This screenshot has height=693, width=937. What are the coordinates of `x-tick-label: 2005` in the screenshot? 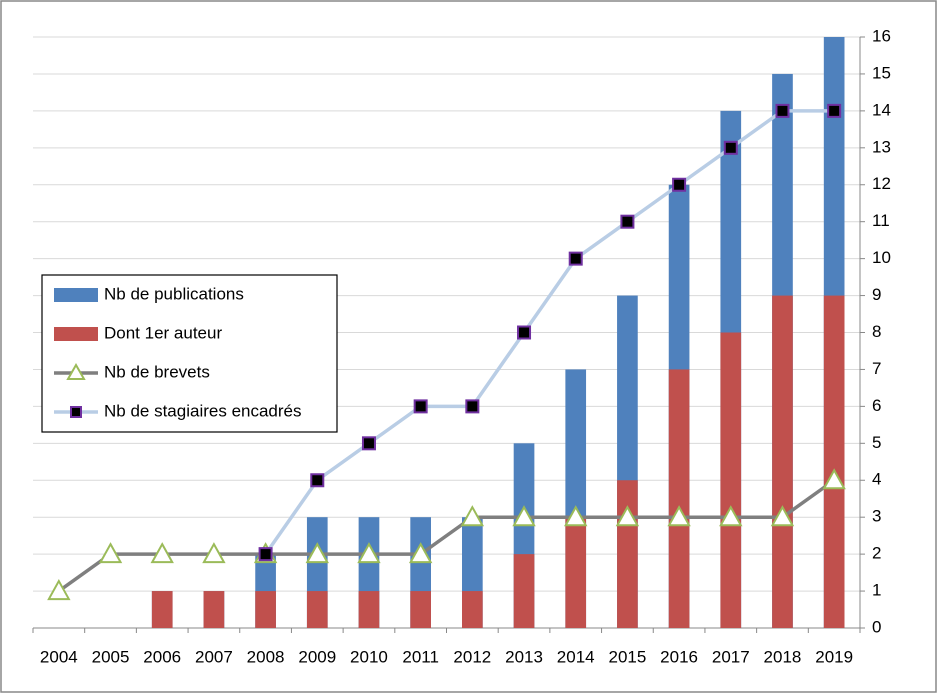 It's located at (111, 656).